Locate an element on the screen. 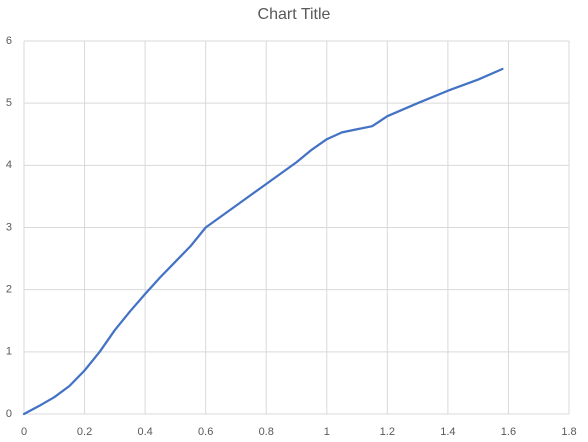  x-tick-label: 1 is located at coordinates (327, 432).